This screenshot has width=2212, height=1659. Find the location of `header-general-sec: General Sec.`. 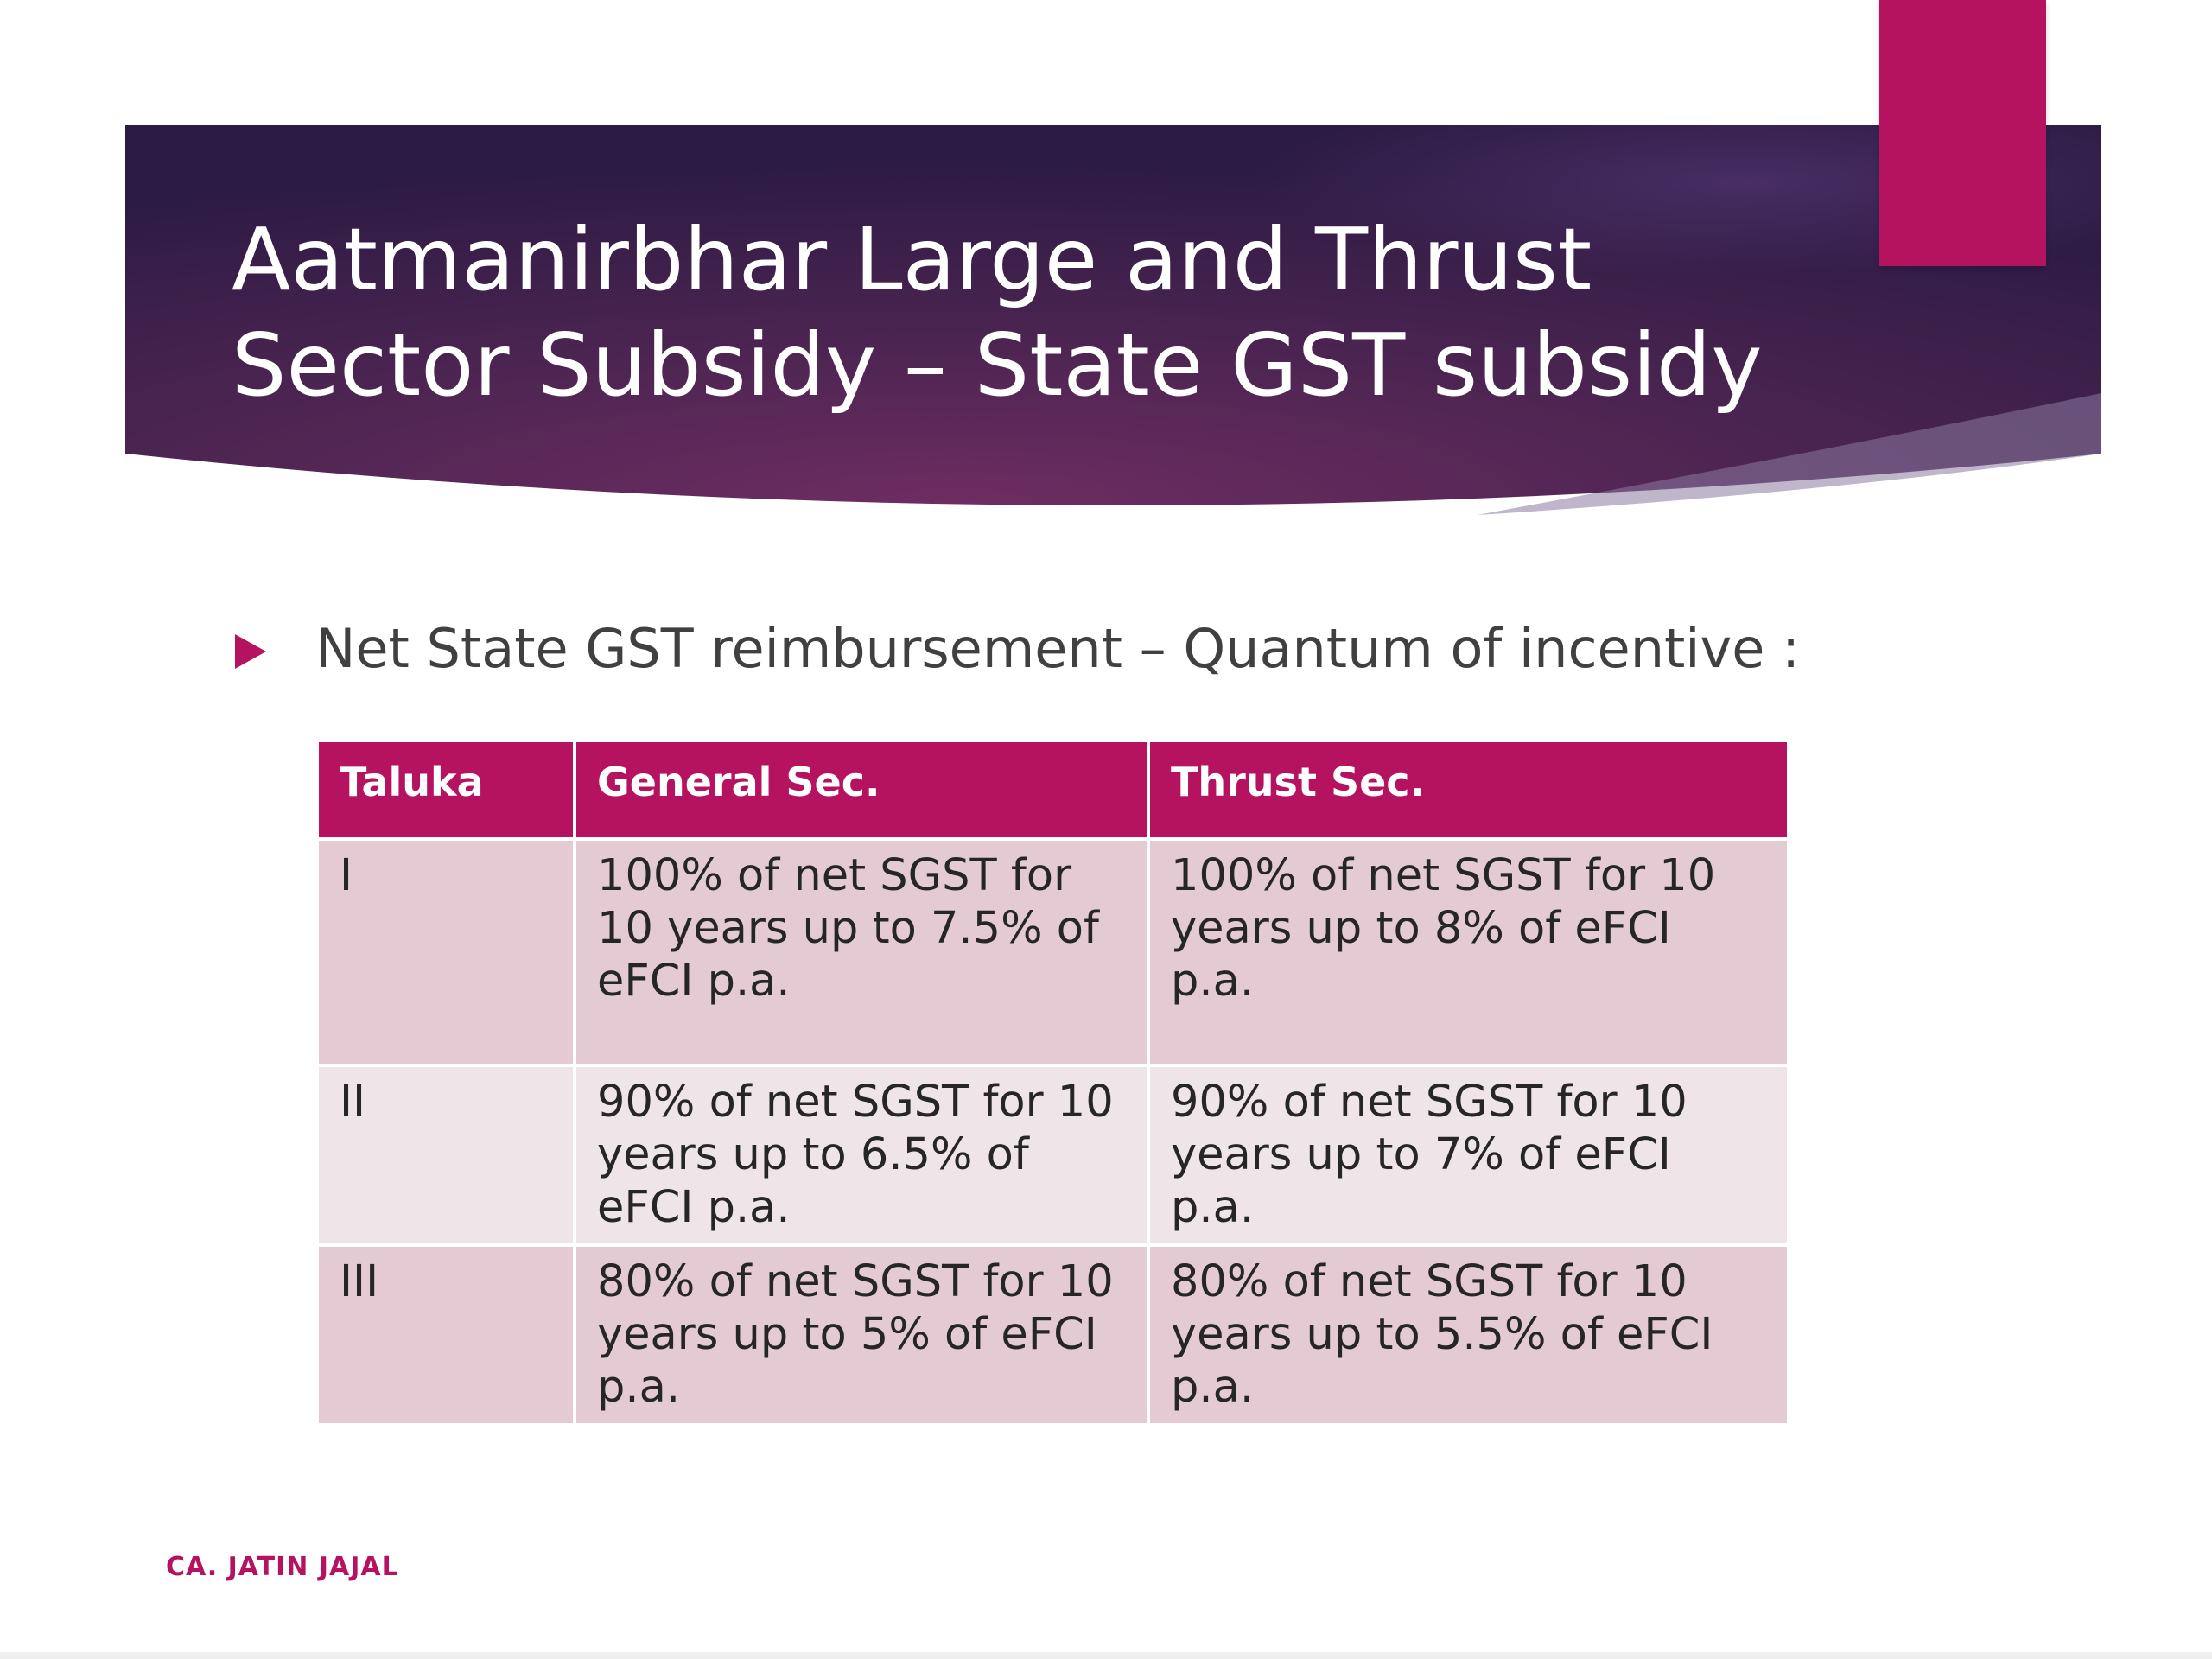

header-general-sec: General Sec. is located at coordinates (861, 790).